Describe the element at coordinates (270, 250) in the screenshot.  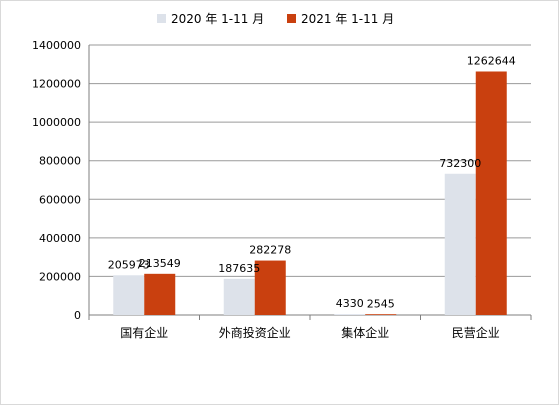
I see `data-label: 282278` at that location.